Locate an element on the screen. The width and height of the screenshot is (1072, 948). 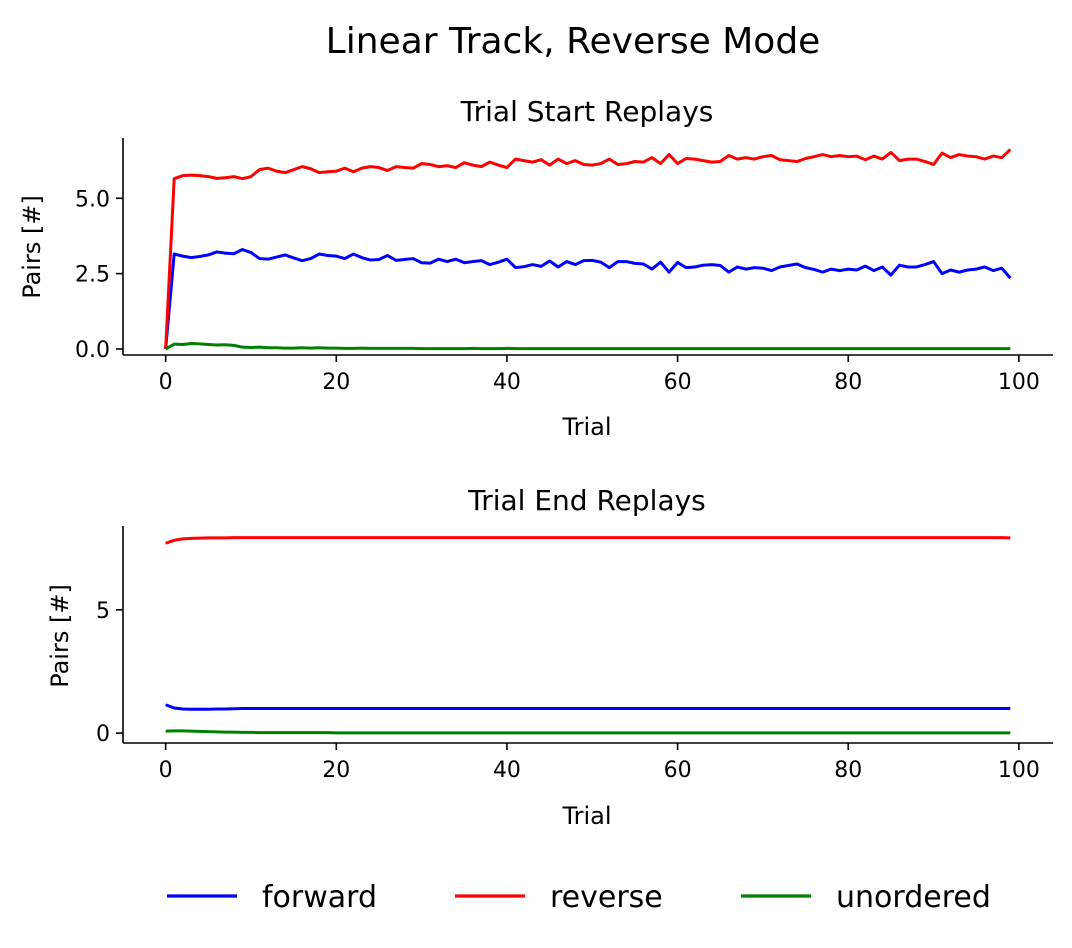
y-tick-label: 0.0 is located at coordinates (92, 350).